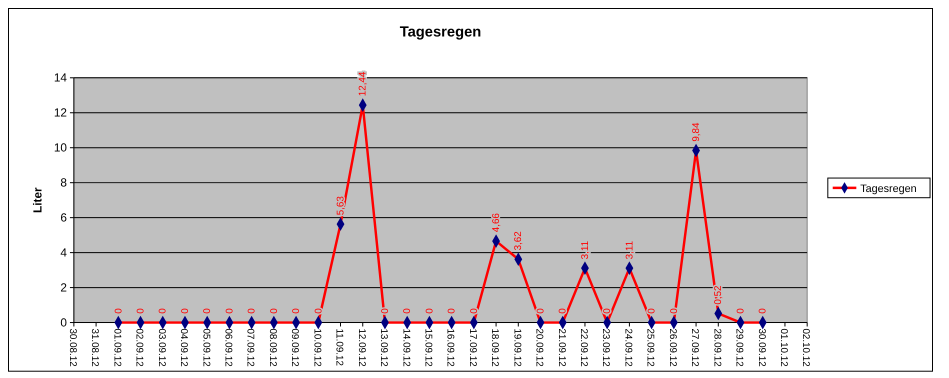 The image size is (949, 378). I want to click on x-tick-label: 05.09.12, so click(206, 347).